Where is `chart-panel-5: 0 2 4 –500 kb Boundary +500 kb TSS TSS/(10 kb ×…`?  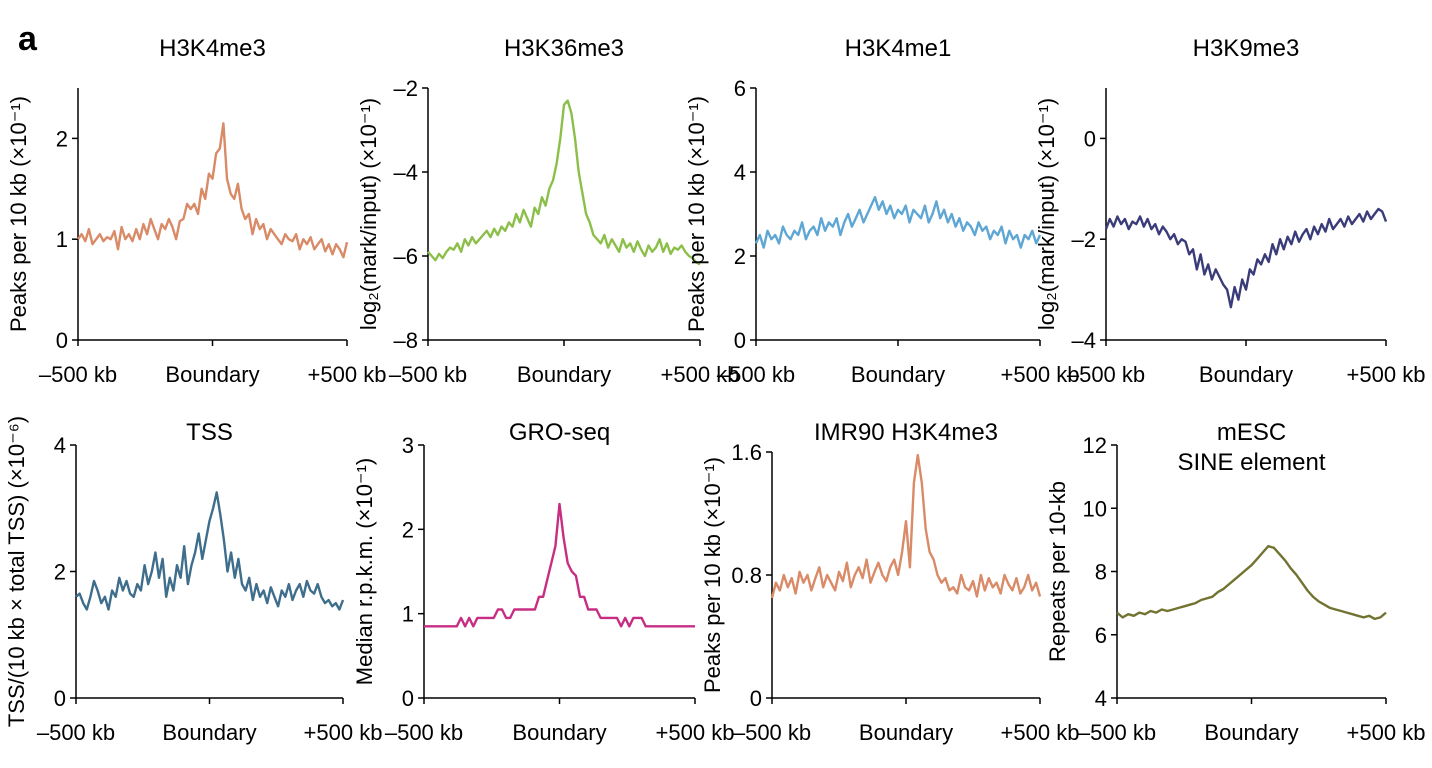 chart-panel-5: 0 2 4 –500 kb Boundary +500 kb TSS TSS/(10 kb ×… is located at coordinates (193, 580).